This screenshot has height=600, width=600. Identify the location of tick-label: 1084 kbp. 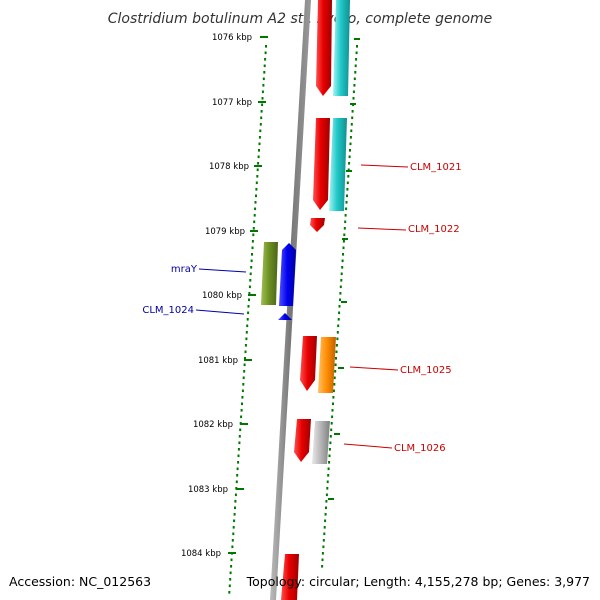
(201, 554).